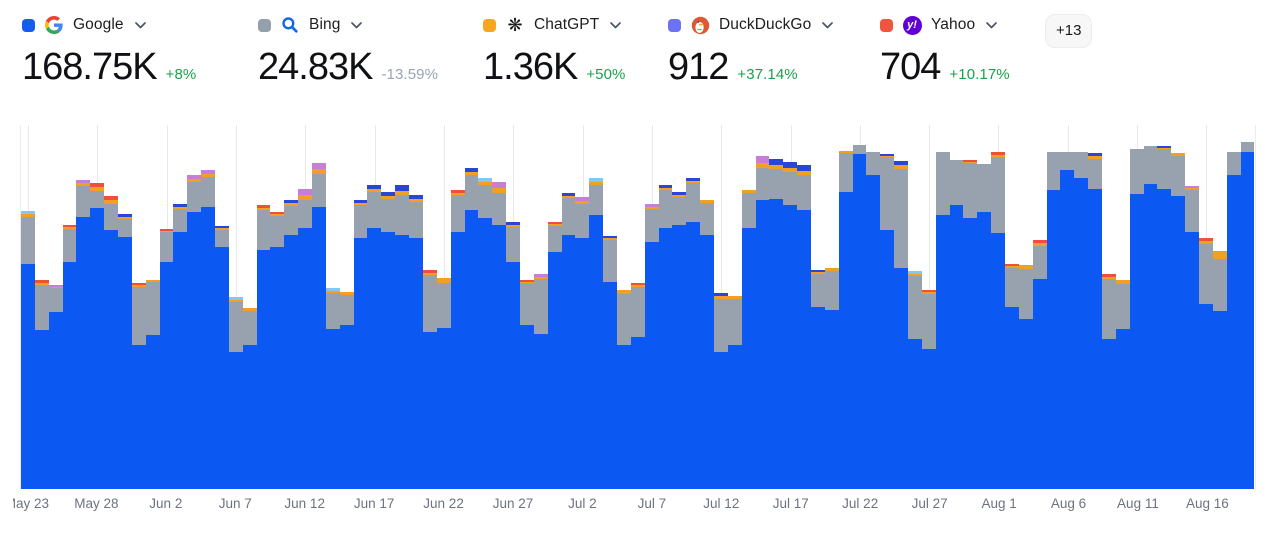 The image size is (1280, 541). Describe the element at coordinates (575, 25) in the screenshot. I see `legend-item-chatgpt: ❋ ChatGPT` at that location.